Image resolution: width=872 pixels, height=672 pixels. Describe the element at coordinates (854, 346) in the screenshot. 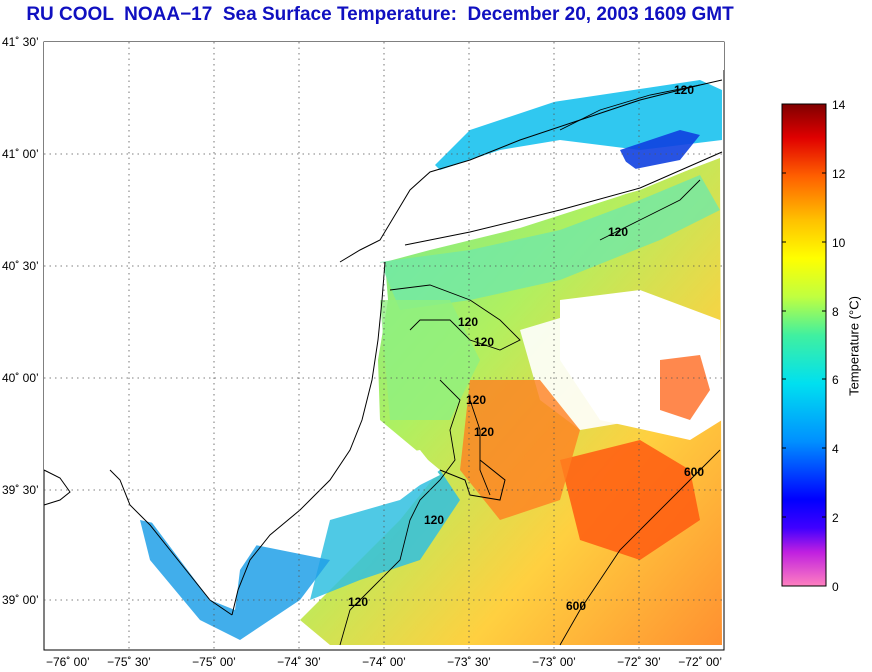

I see `colorbar-title: Temperature (°C)` at that location.